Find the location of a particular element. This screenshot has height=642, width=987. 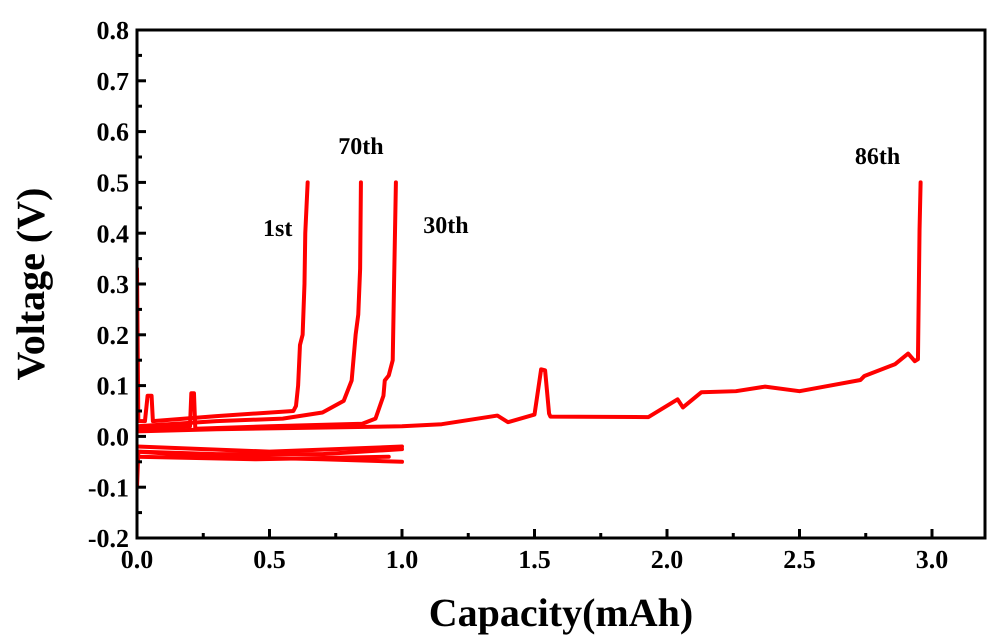

y-tick-label: 0.5 is located at coordinates (112, 183).